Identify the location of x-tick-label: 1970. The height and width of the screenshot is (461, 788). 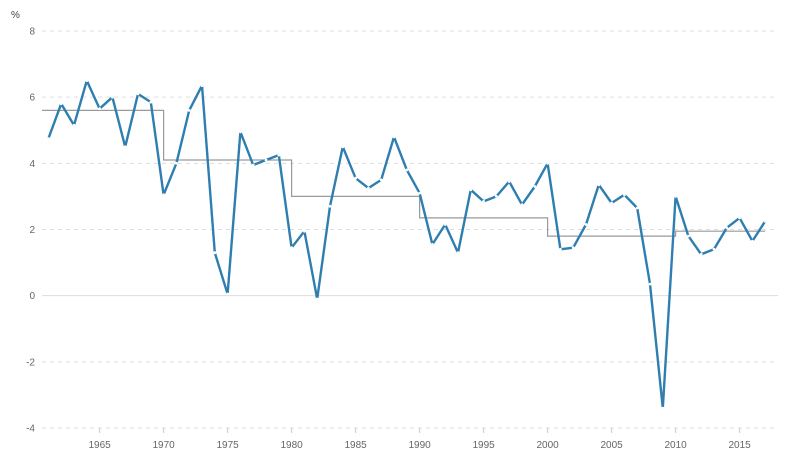
(163, 445).